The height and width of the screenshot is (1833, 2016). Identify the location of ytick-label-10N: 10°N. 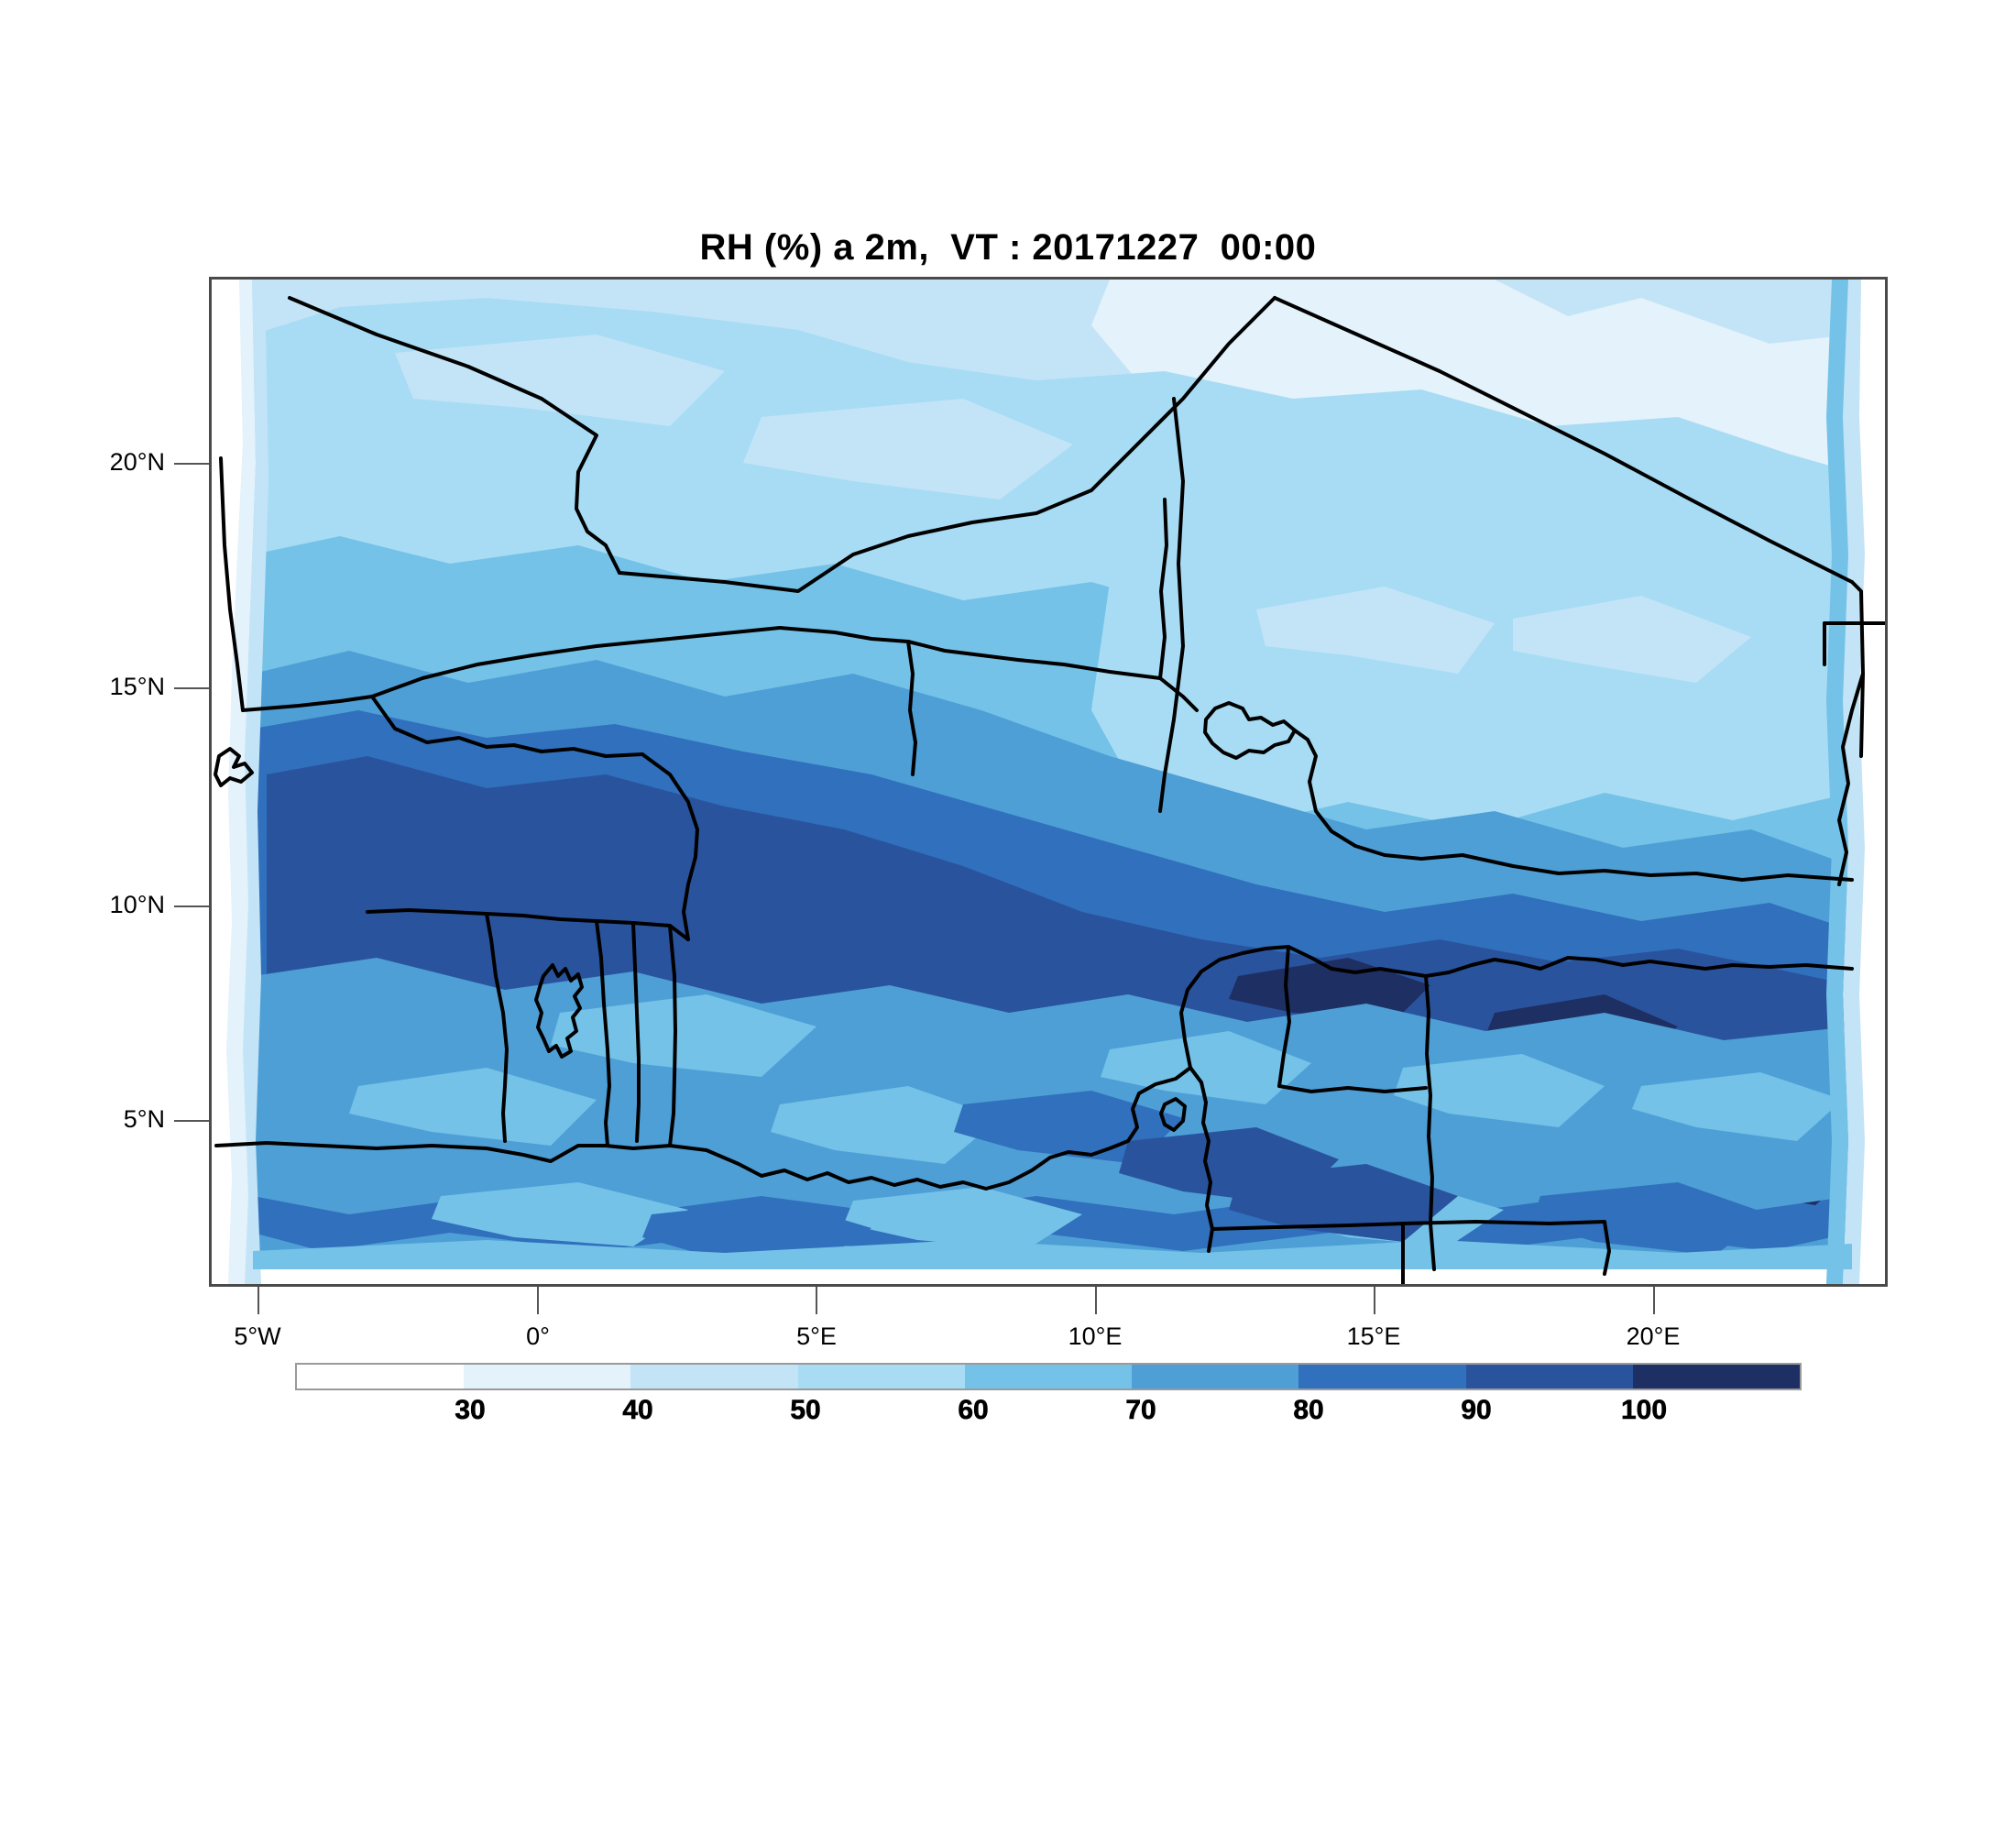
(137, 904).